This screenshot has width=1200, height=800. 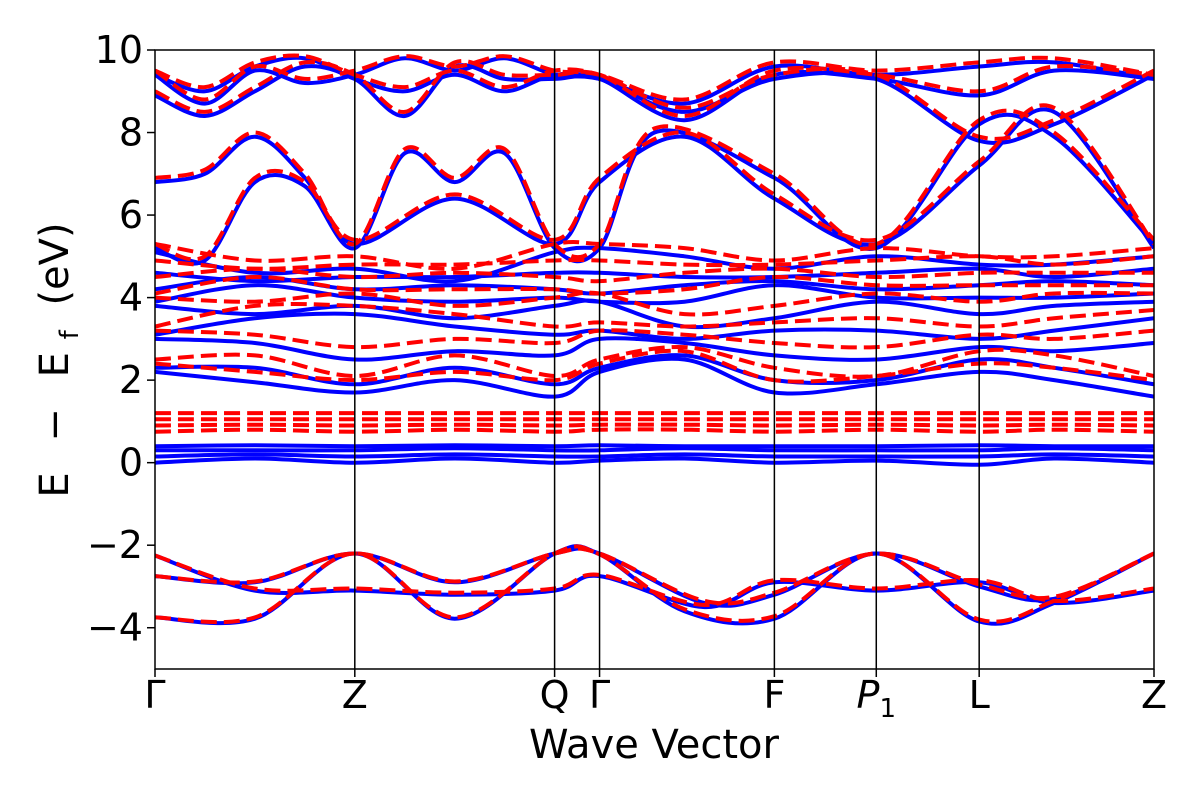 I want to click on y-axis: −4 −2 0 2 4 6 8 10, so click(x=121, y=339).